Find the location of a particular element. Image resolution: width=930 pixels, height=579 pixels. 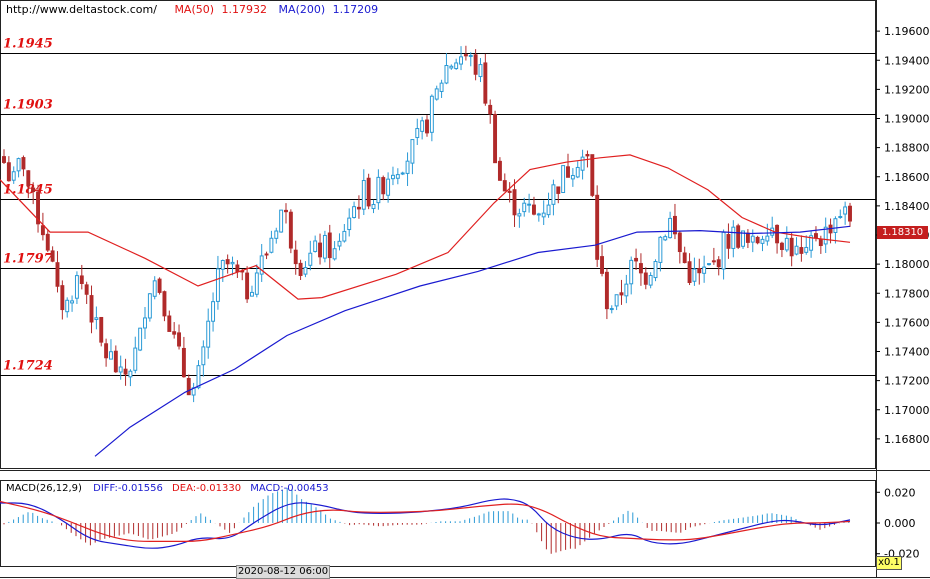

dea-value: -0.01330 is located at coordinates (219, 488).